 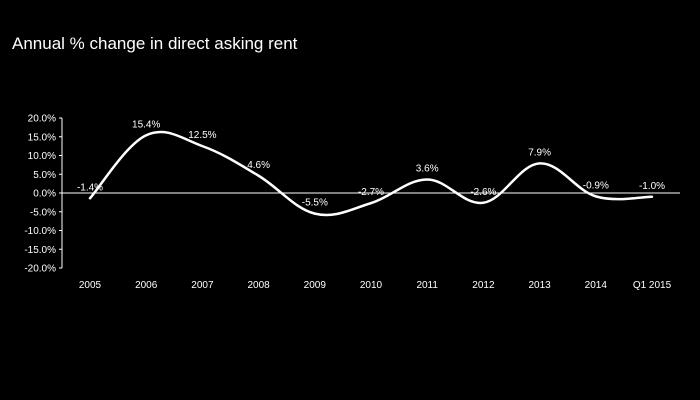 I want to click on data-label: -0.9%, so click(x=596, y=185).